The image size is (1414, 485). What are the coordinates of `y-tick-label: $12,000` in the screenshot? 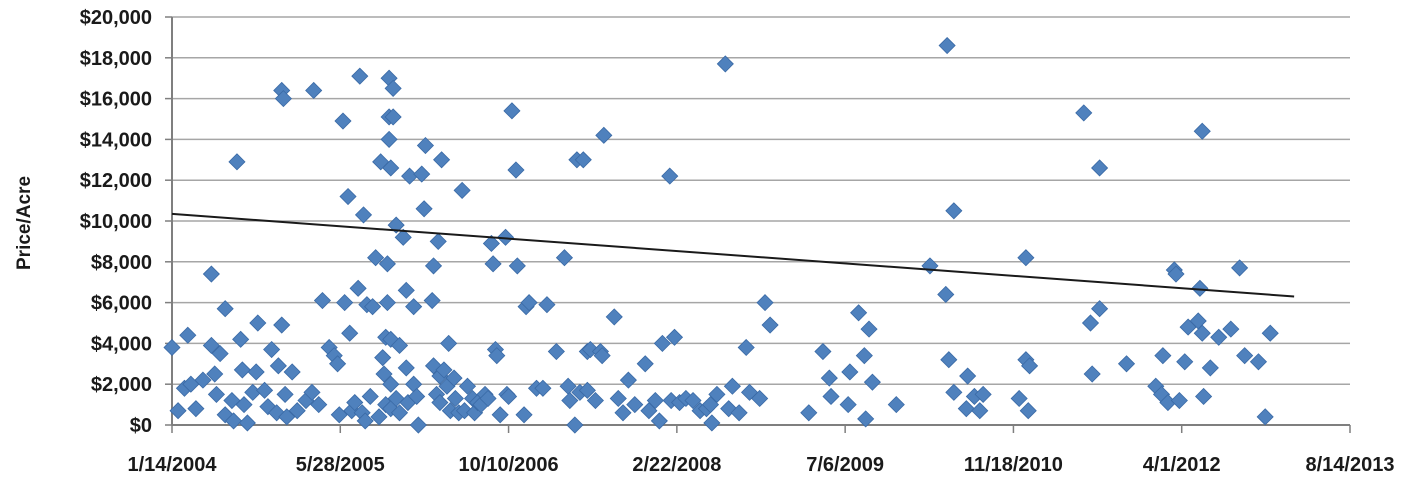 It's located at (116, 181).